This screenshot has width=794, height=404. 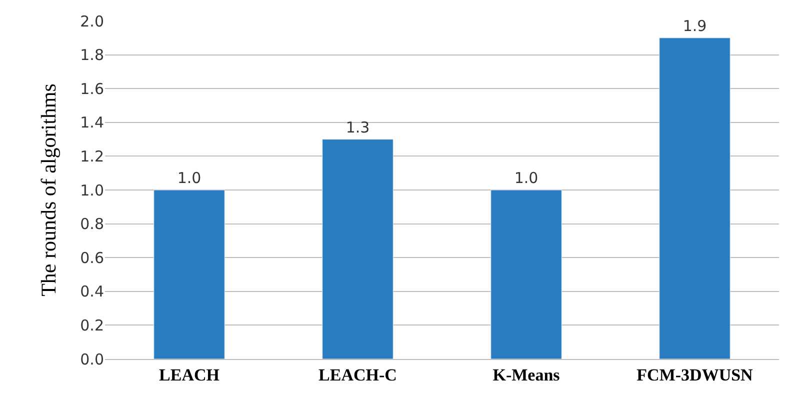 What do you see at coordinates (526, 374) in the screenshot?
I see `x-tick-label: K-Means` at bounding box center [526, 374].